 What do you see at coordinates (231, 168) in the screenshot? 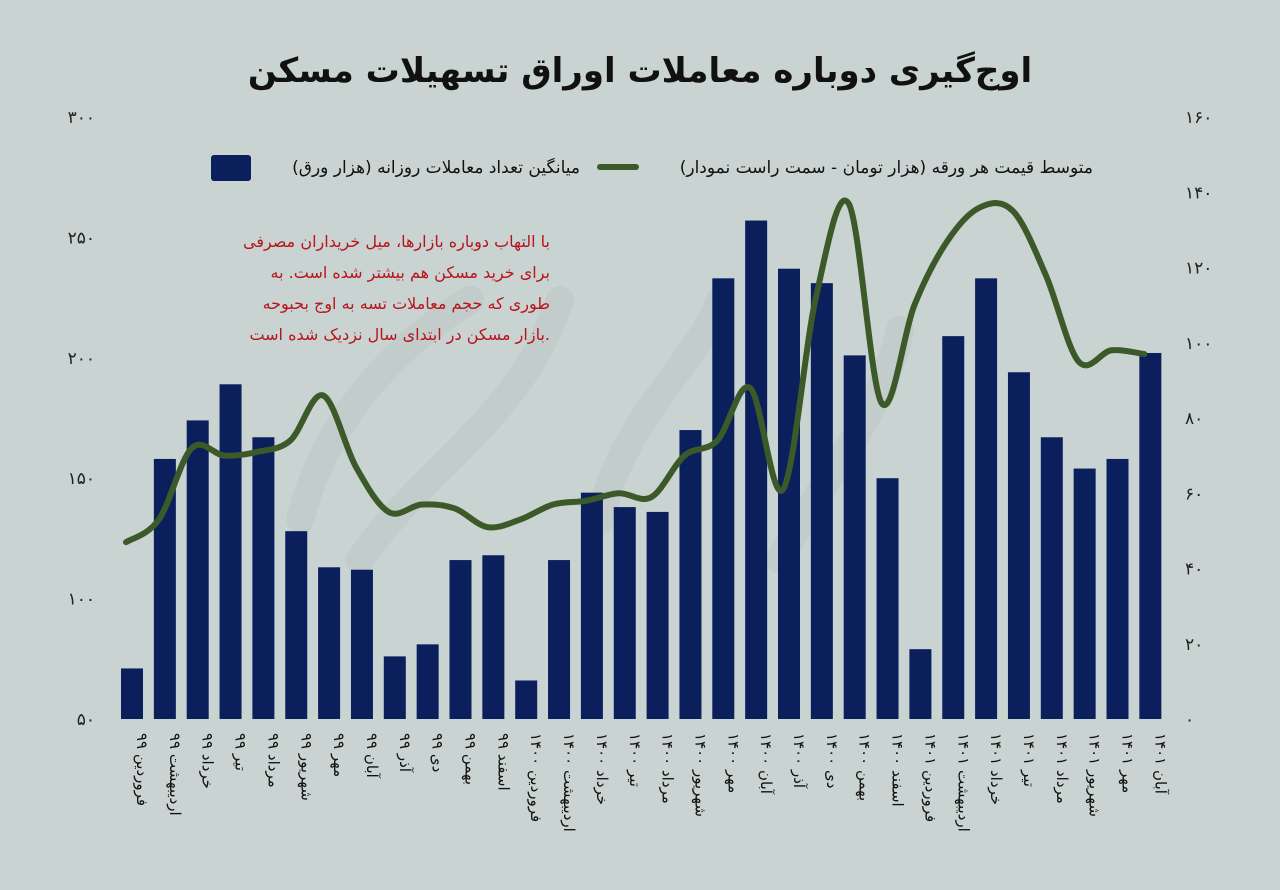
I see `legend-bar-swatch` at bounding box center [231, 168].